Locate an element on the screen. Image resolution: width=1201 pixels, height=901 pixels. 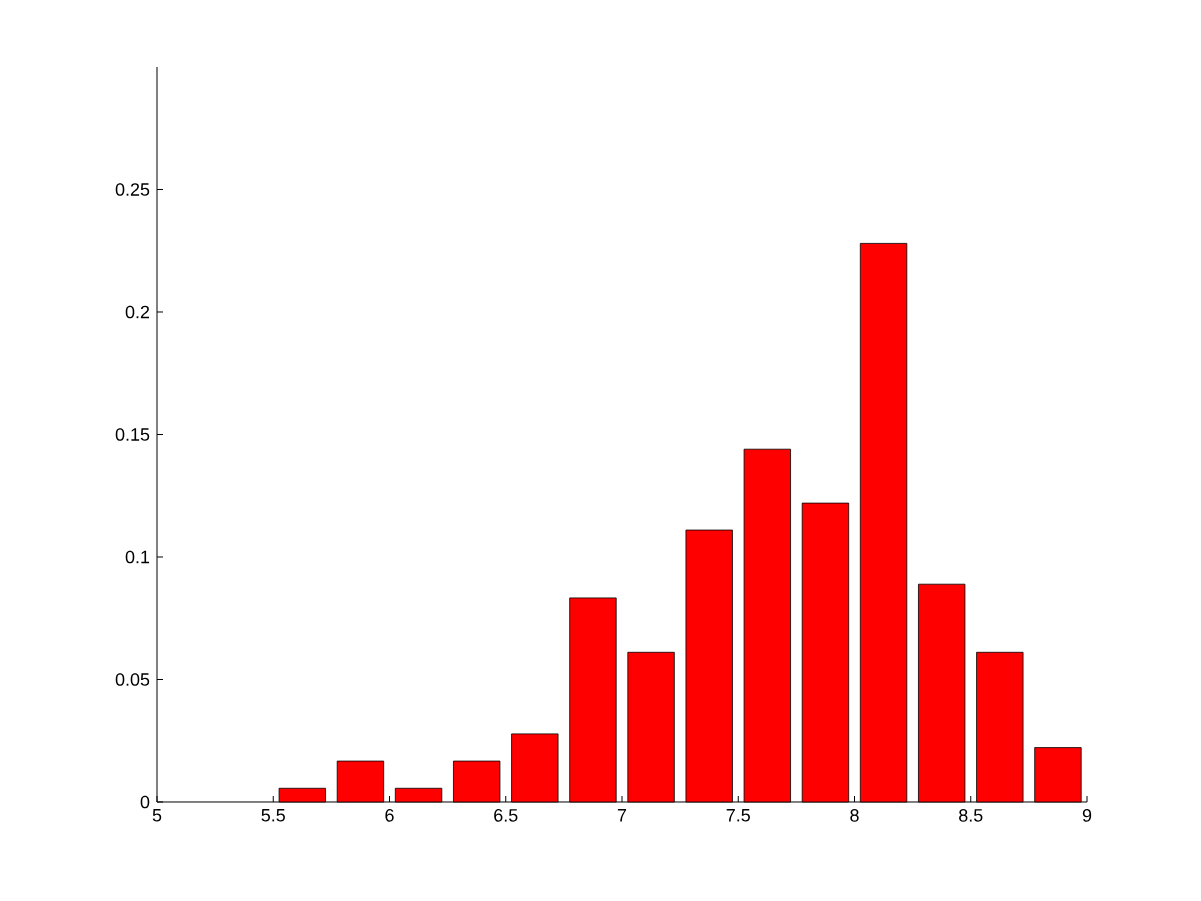
y-tick-label: 0.1 is located at coordinates (137, 557).